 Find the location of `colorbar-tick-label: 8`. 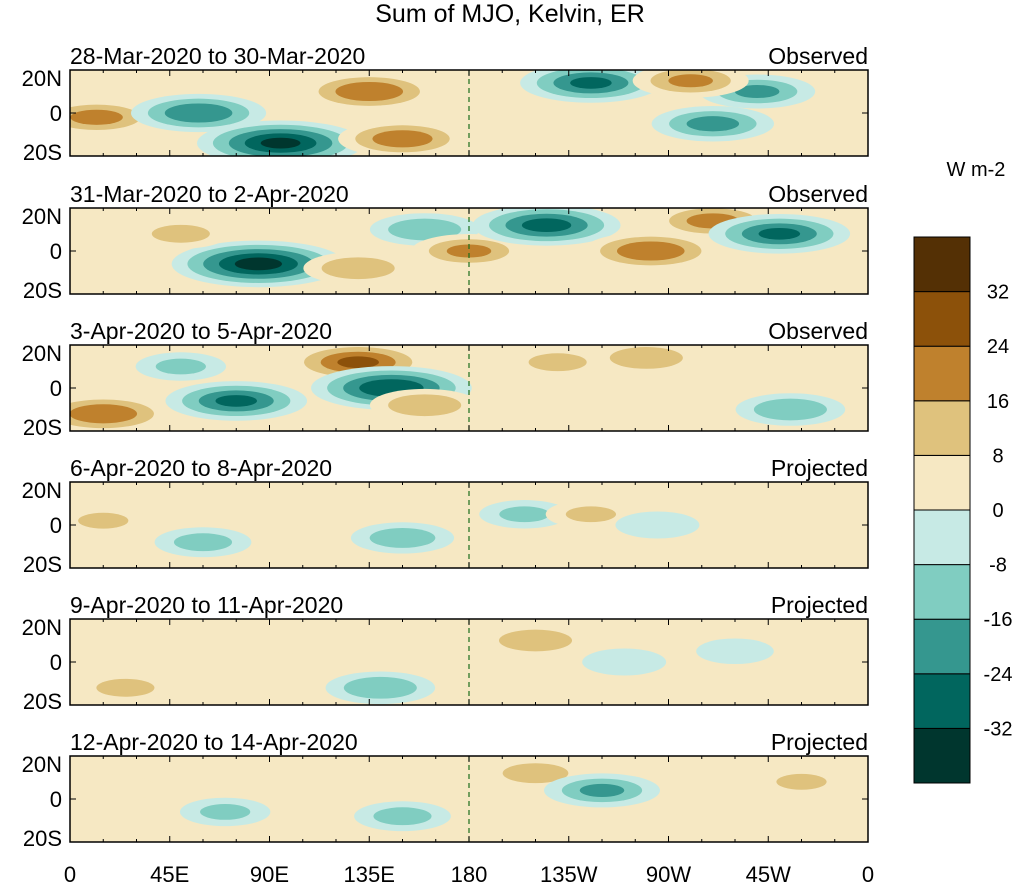

colorbar-tick-label: 8 is located at coordinates (997, 456).